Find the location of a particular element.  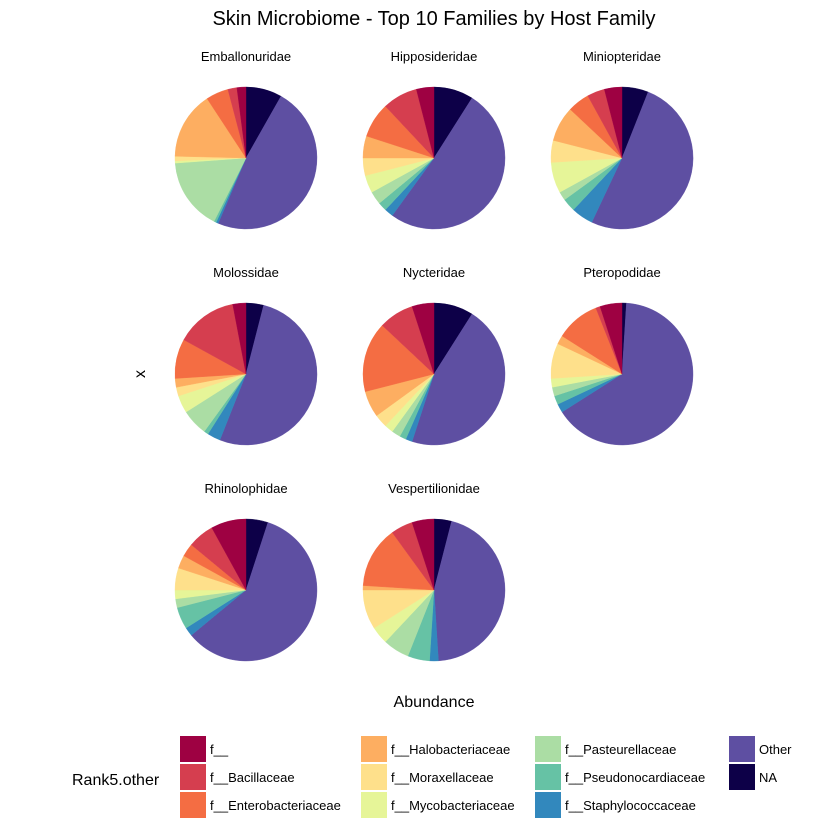

pie-miniopteridae: Miniopteridae is located at coordinates (622, 139).